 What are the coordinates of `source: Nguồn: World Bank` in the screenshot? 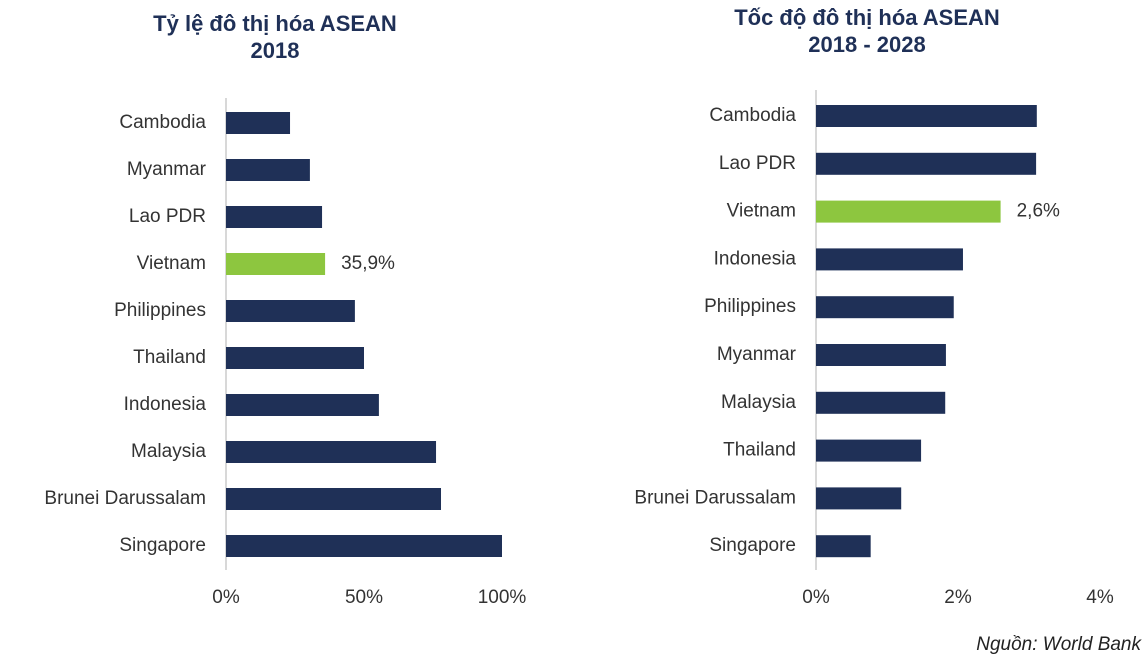 It's located at (1058, 644).